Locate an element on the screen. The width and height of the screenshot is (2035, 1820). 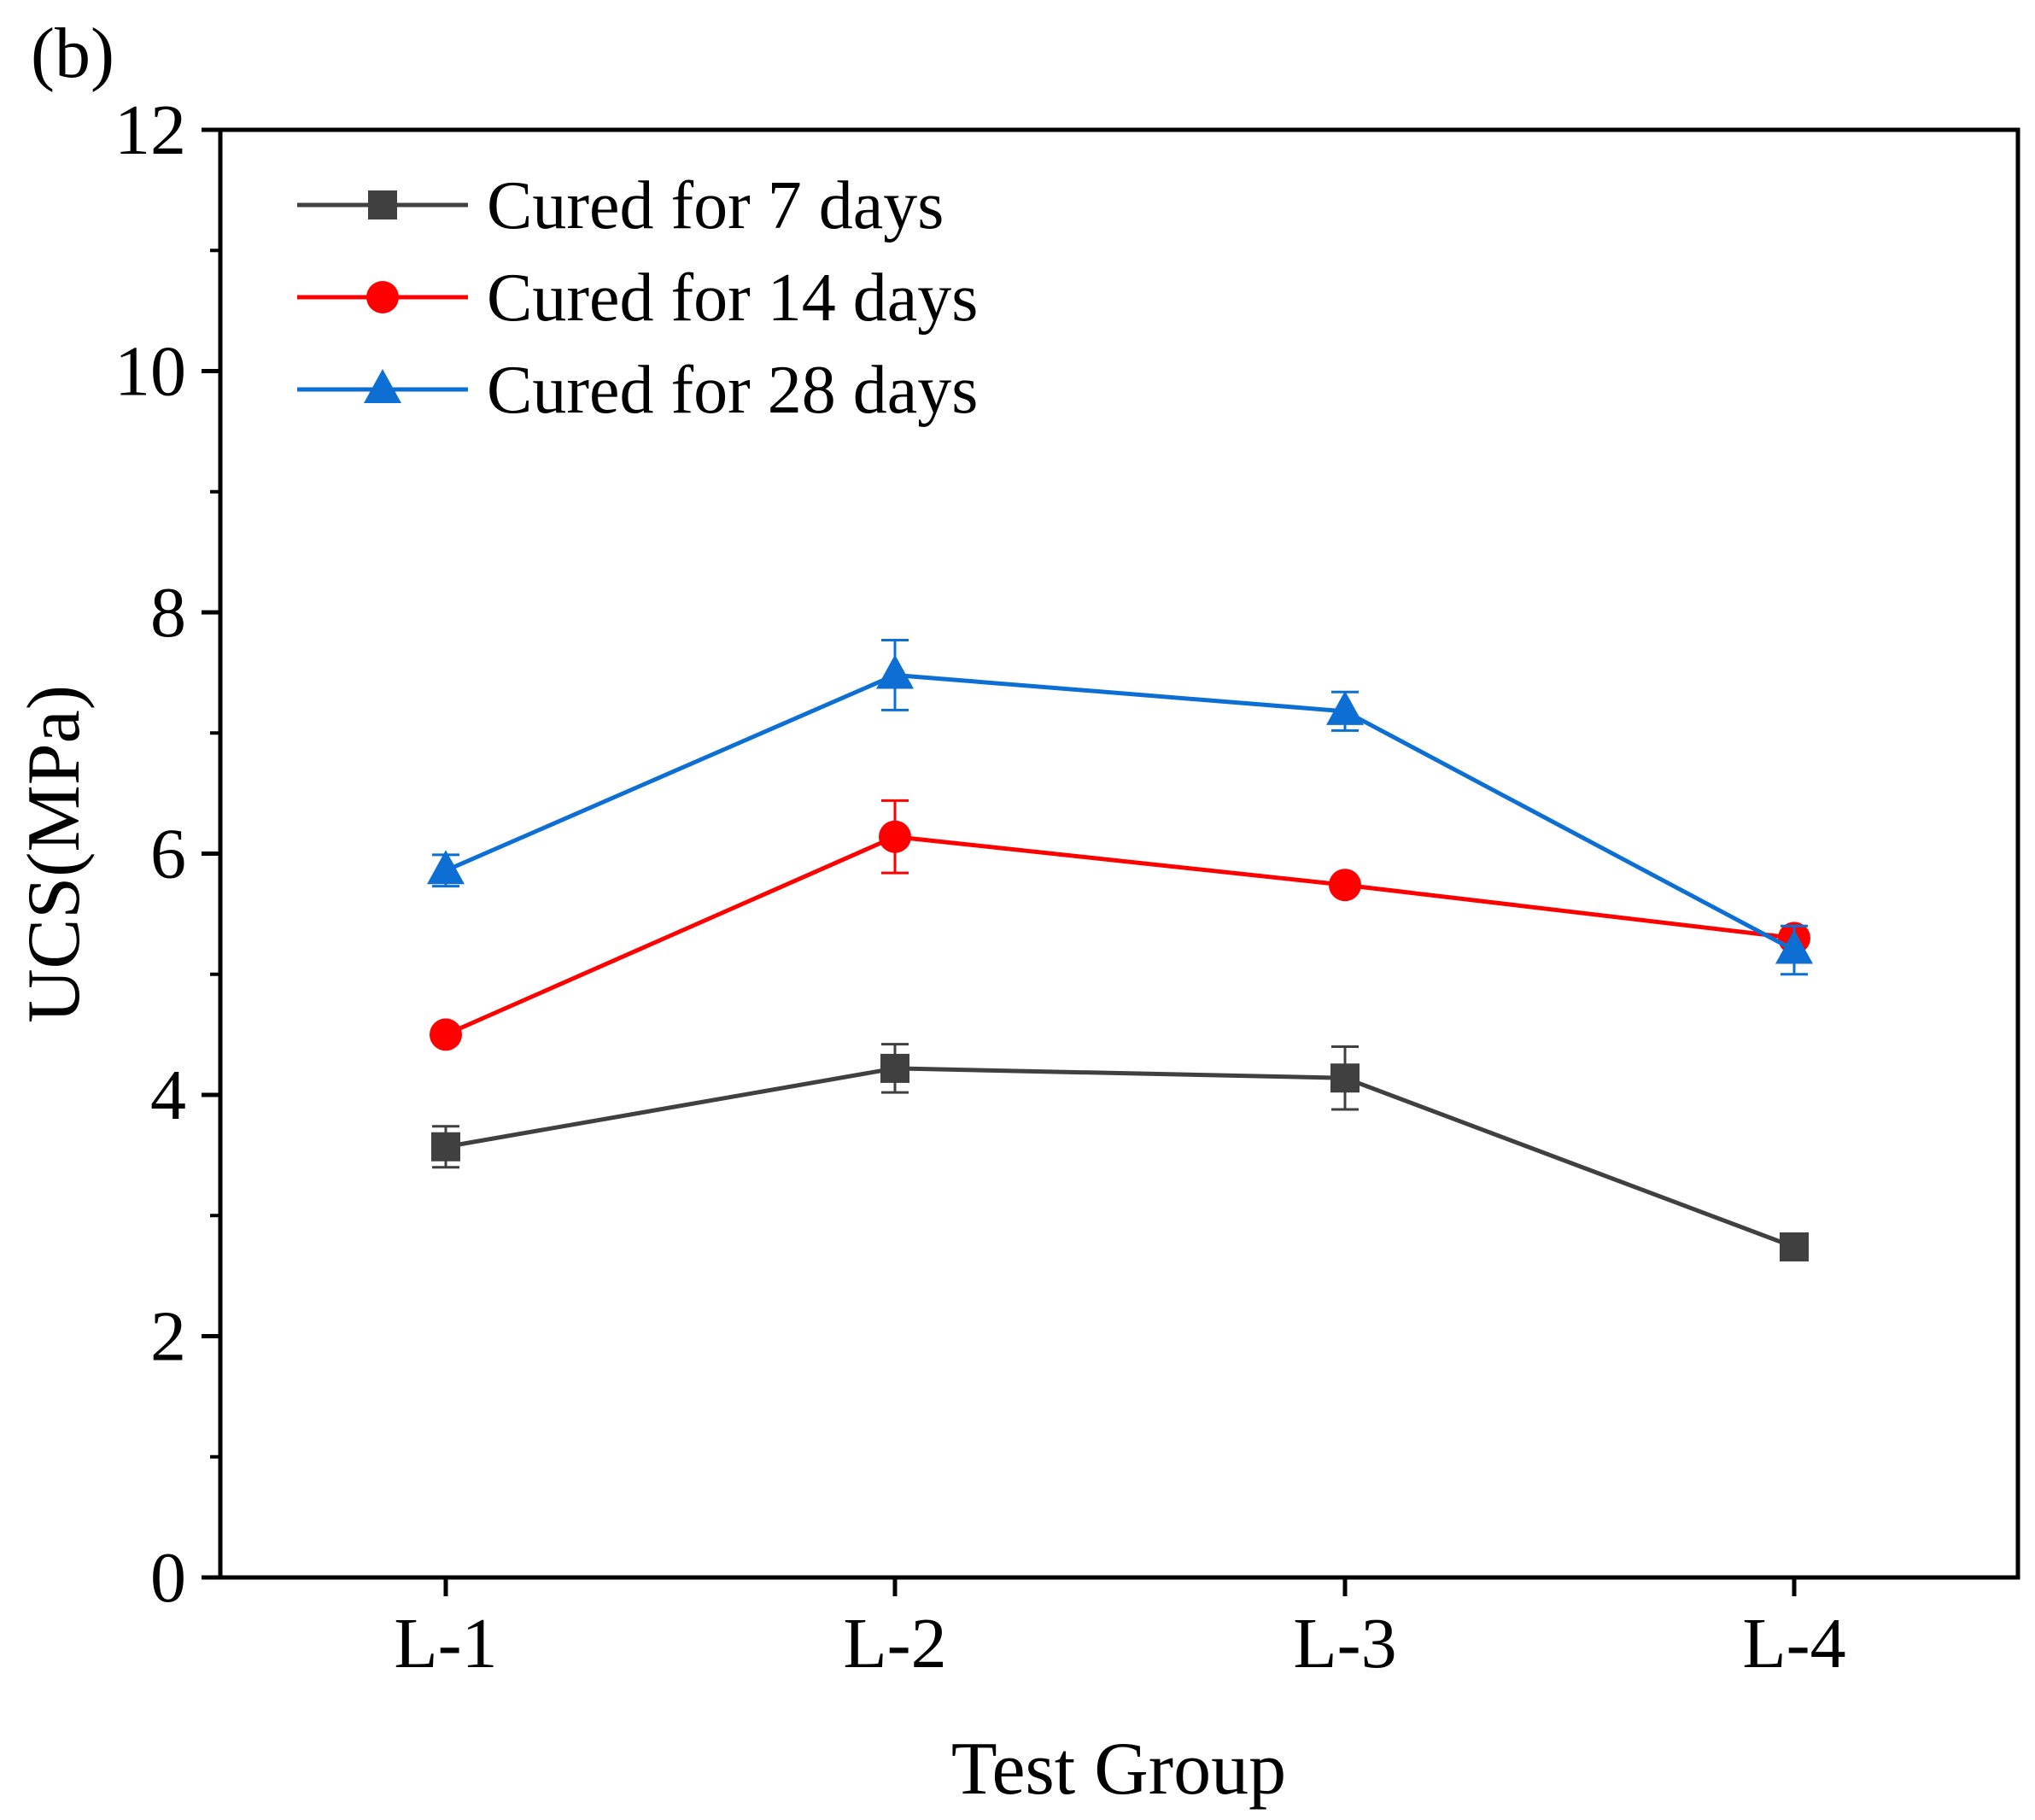
legend-label: Cured for 7 days is located at coordinates (715, 206).